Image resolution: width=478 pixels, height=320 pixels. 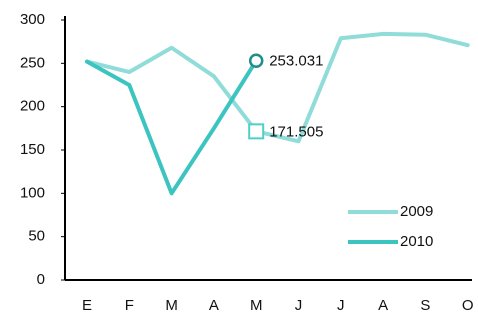 I want to click on y-tick-label: 50, so click(x=36, y=236).